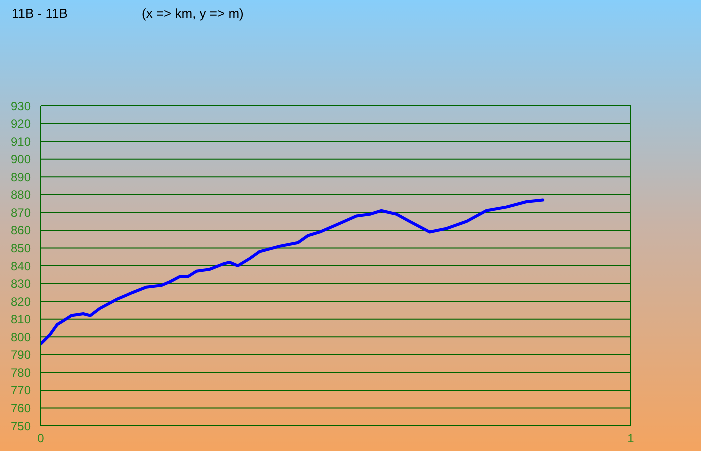 The image size is (701, 451). Describe the element at coordinates (21, 355) in the screenshot. I see `y-tick-label: 790` at that location.